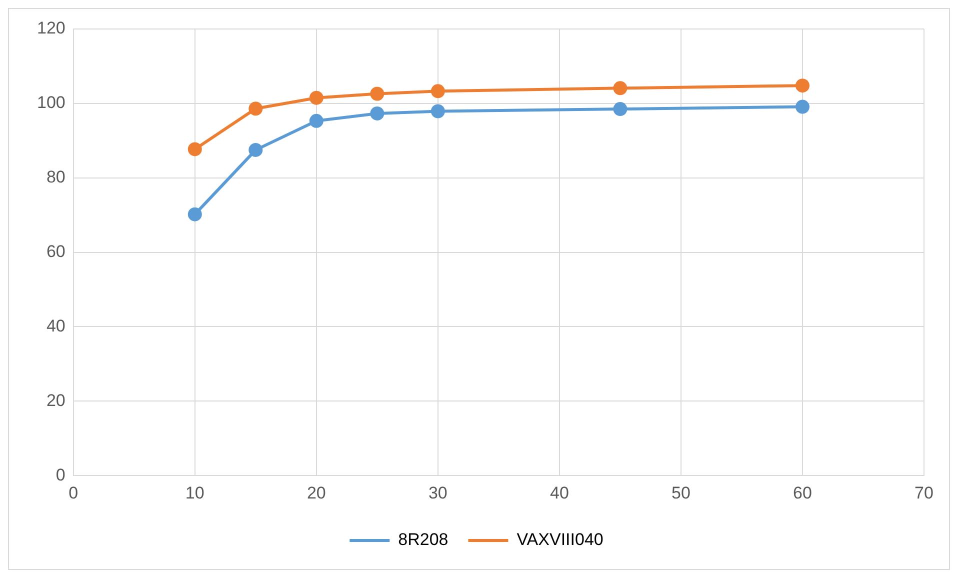  I want to click on y-tick-label: 80, so click(56, 177).